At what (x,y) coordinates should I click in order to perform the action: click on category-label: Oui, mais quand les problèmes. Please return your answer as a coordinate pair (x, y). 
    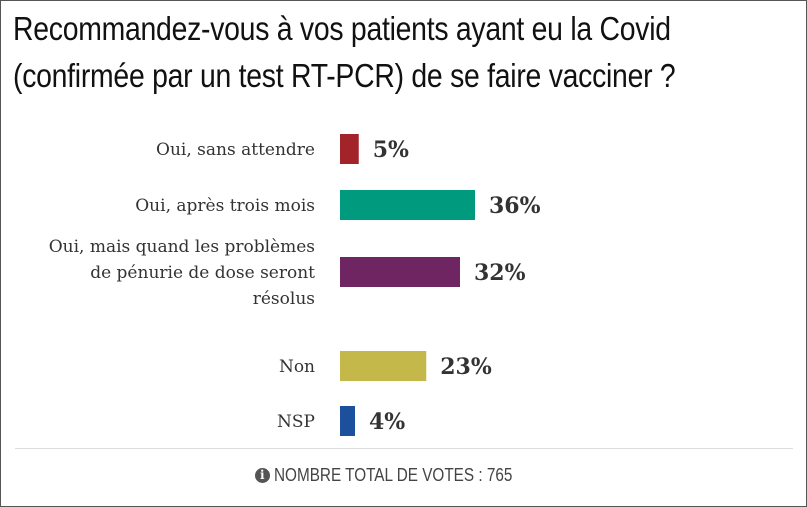
    Looking at the image, I should click on (182, 247).